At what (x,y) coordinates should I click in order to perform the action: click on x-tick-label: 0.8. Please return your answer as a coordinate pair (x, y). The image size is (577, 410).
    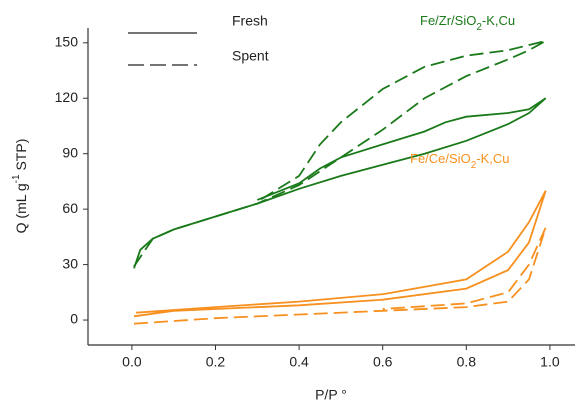
    Looking at the image, I should click on (467, 362).